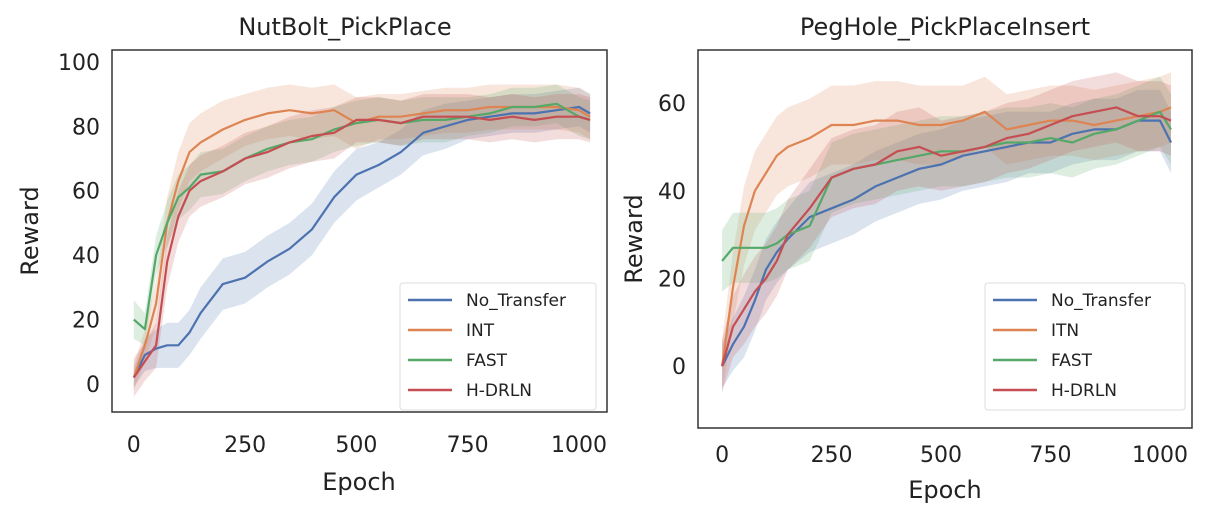 The height and width of the screenshot is (506, 1207). Describe the element at coordinates (86, 127) in the screenshot. I see `y-tick-label: 80` at that location.